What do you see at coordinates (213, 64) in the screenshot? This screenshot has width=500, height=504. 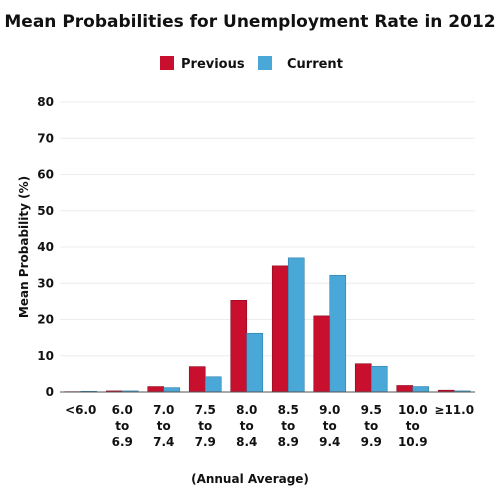 I see `legend-label-previous: Previous` at bounding box center [213, 64].